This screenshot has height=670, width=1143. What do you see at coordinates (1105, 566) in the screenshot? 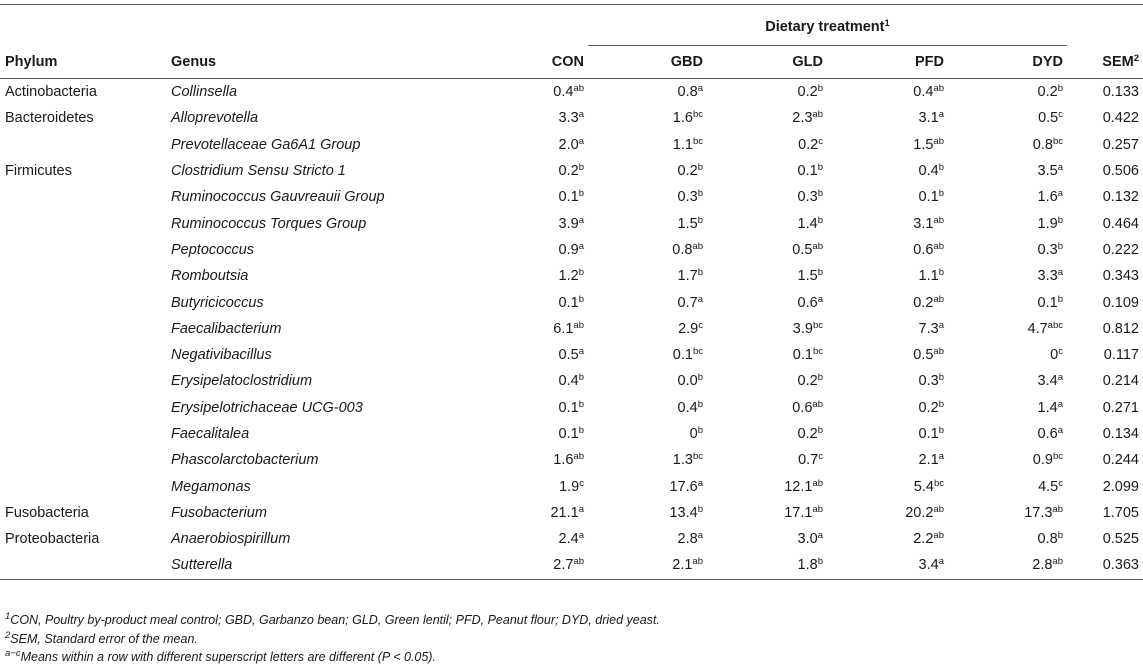
I see `sem-cell: 0.363` at bounding box center [1105, 566].